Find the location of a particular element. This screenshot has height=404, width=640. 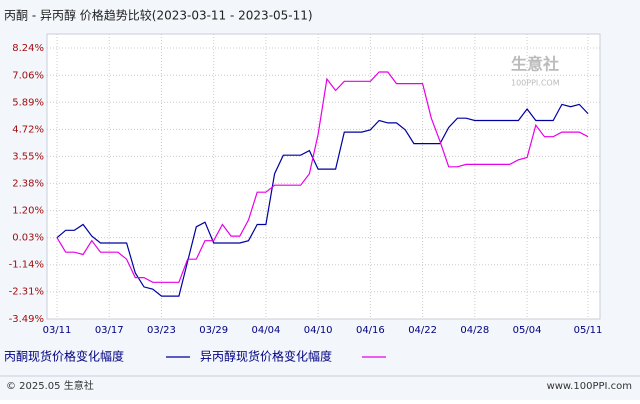

y-tick-label: 3.55% is located at coordinates (28, 156).